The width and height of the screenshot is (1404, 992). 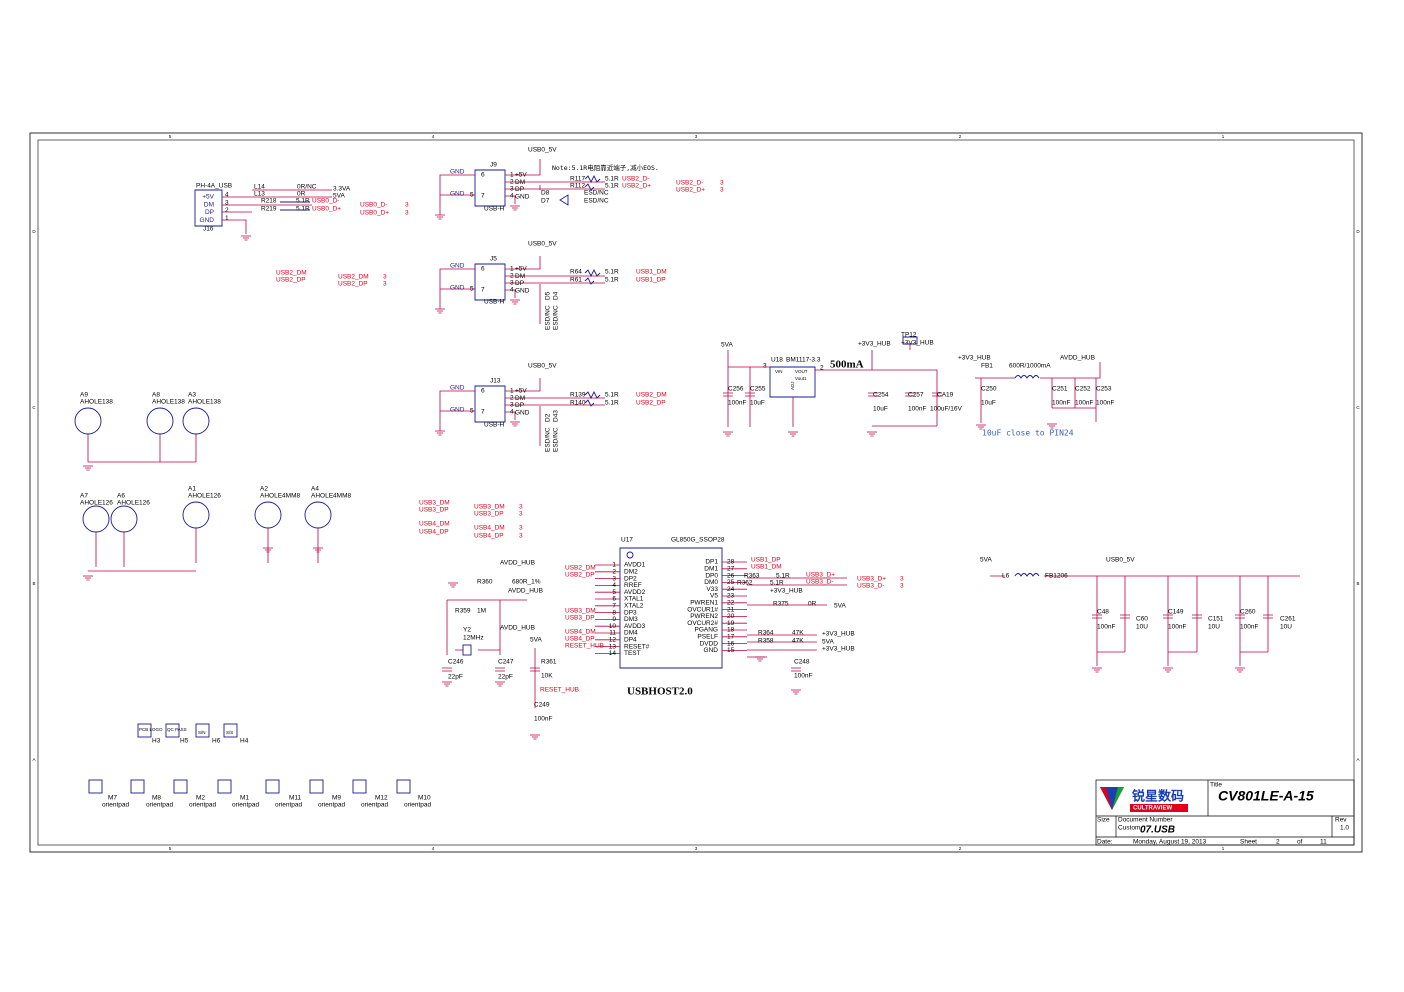 I want to click on row-label: C, so click(x=1358, y=407).